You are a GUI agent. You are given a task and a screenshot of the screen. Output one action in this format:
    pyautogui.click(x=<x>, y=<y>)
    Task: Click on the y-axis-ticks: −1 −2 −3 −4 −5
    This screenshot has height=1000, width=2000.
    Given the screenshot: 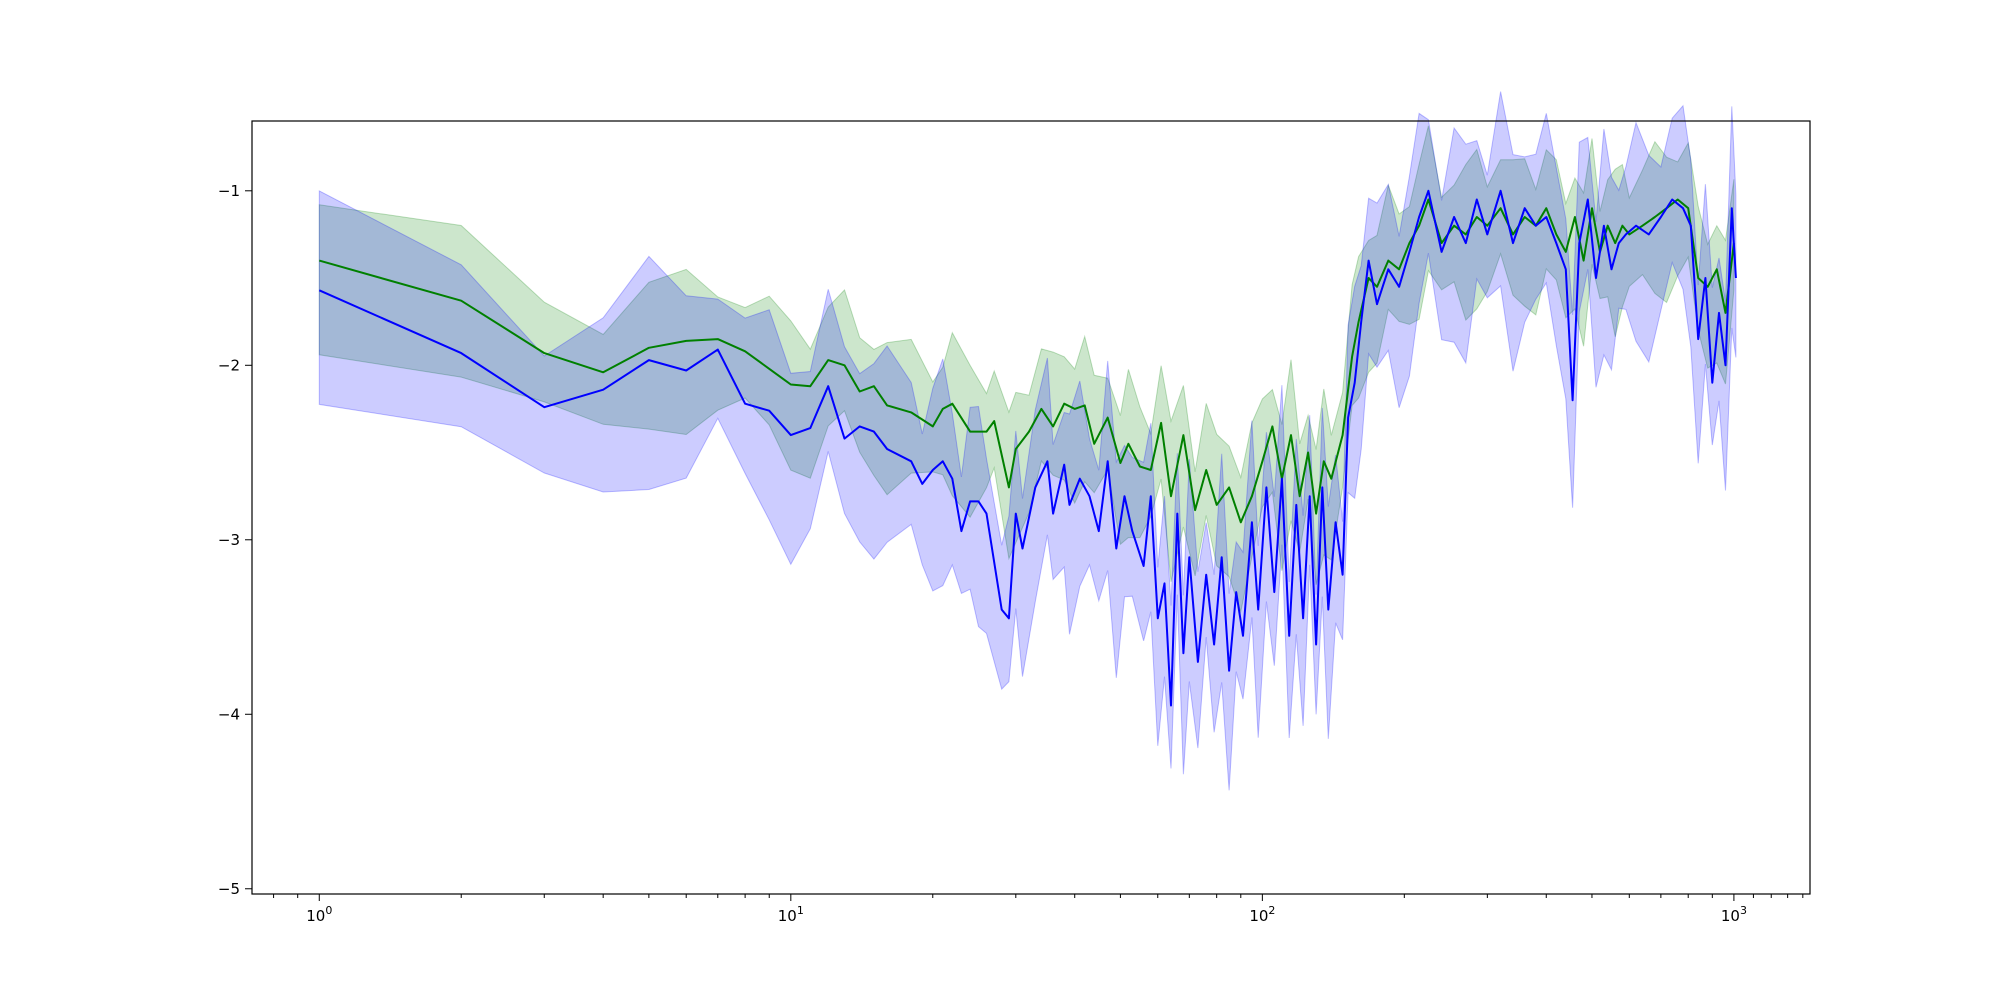 What is the action you would take?
    pyautogui.click(x=235, y=540)
    